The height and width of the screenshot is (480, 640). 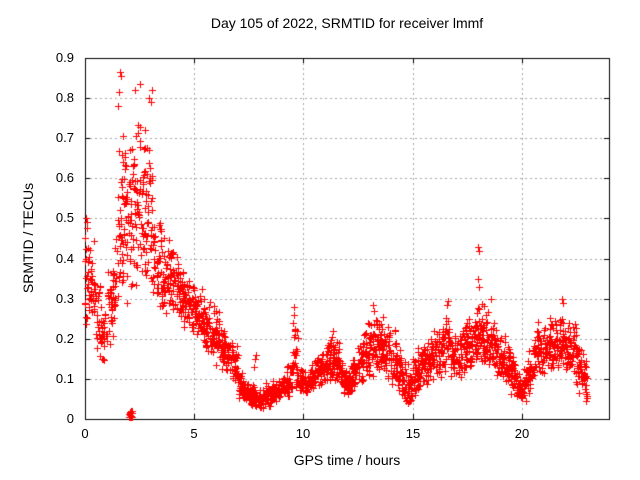 What do you see at coordinates (303, 433) in the screenshot?
I see `x-tick-label: 10` at bounding box center [303, 433].